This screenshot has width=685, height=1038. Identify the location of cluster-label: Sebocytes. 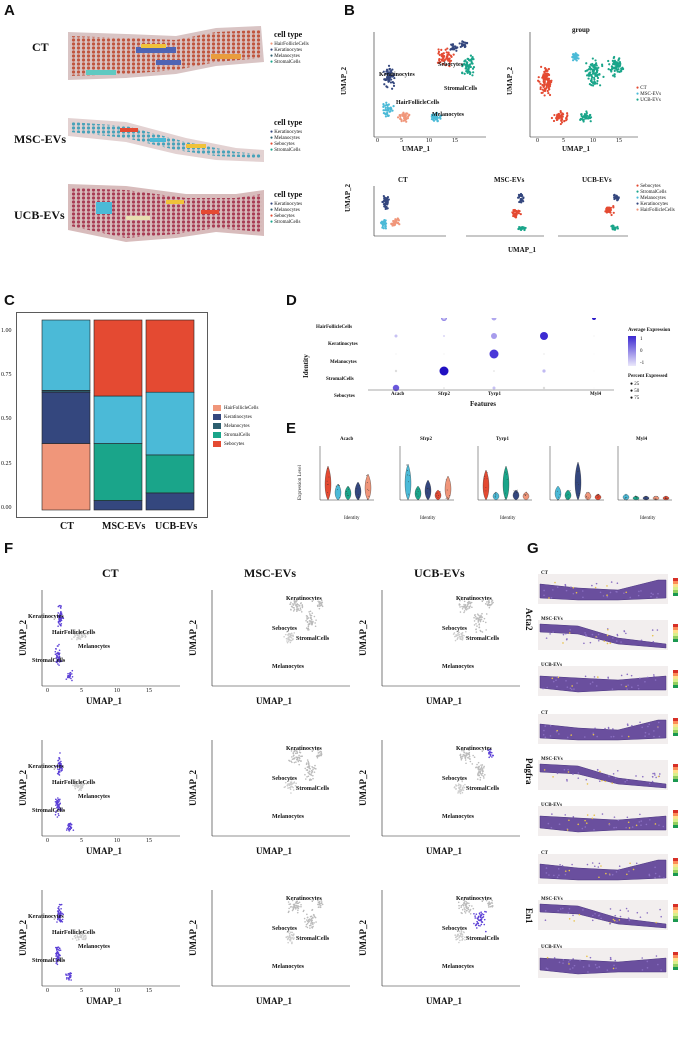
(450, 65).